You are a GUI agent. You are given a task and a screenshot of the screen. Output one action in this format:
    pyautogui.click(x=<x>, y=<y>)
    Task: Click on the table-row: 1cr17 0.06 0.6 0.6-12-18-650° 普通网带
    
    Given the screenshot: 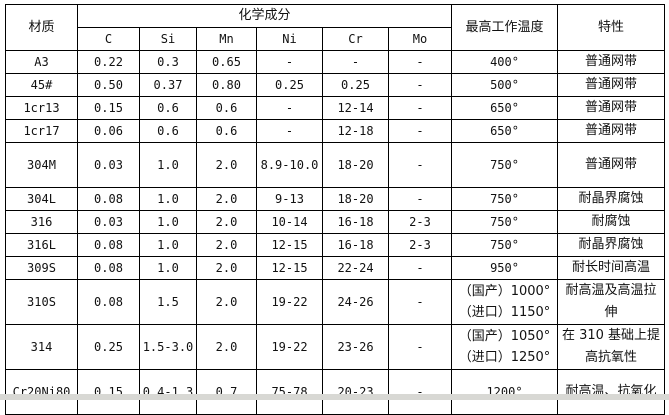 What is the action you would take?
    pyautogui.click(x=335, y=131)
    